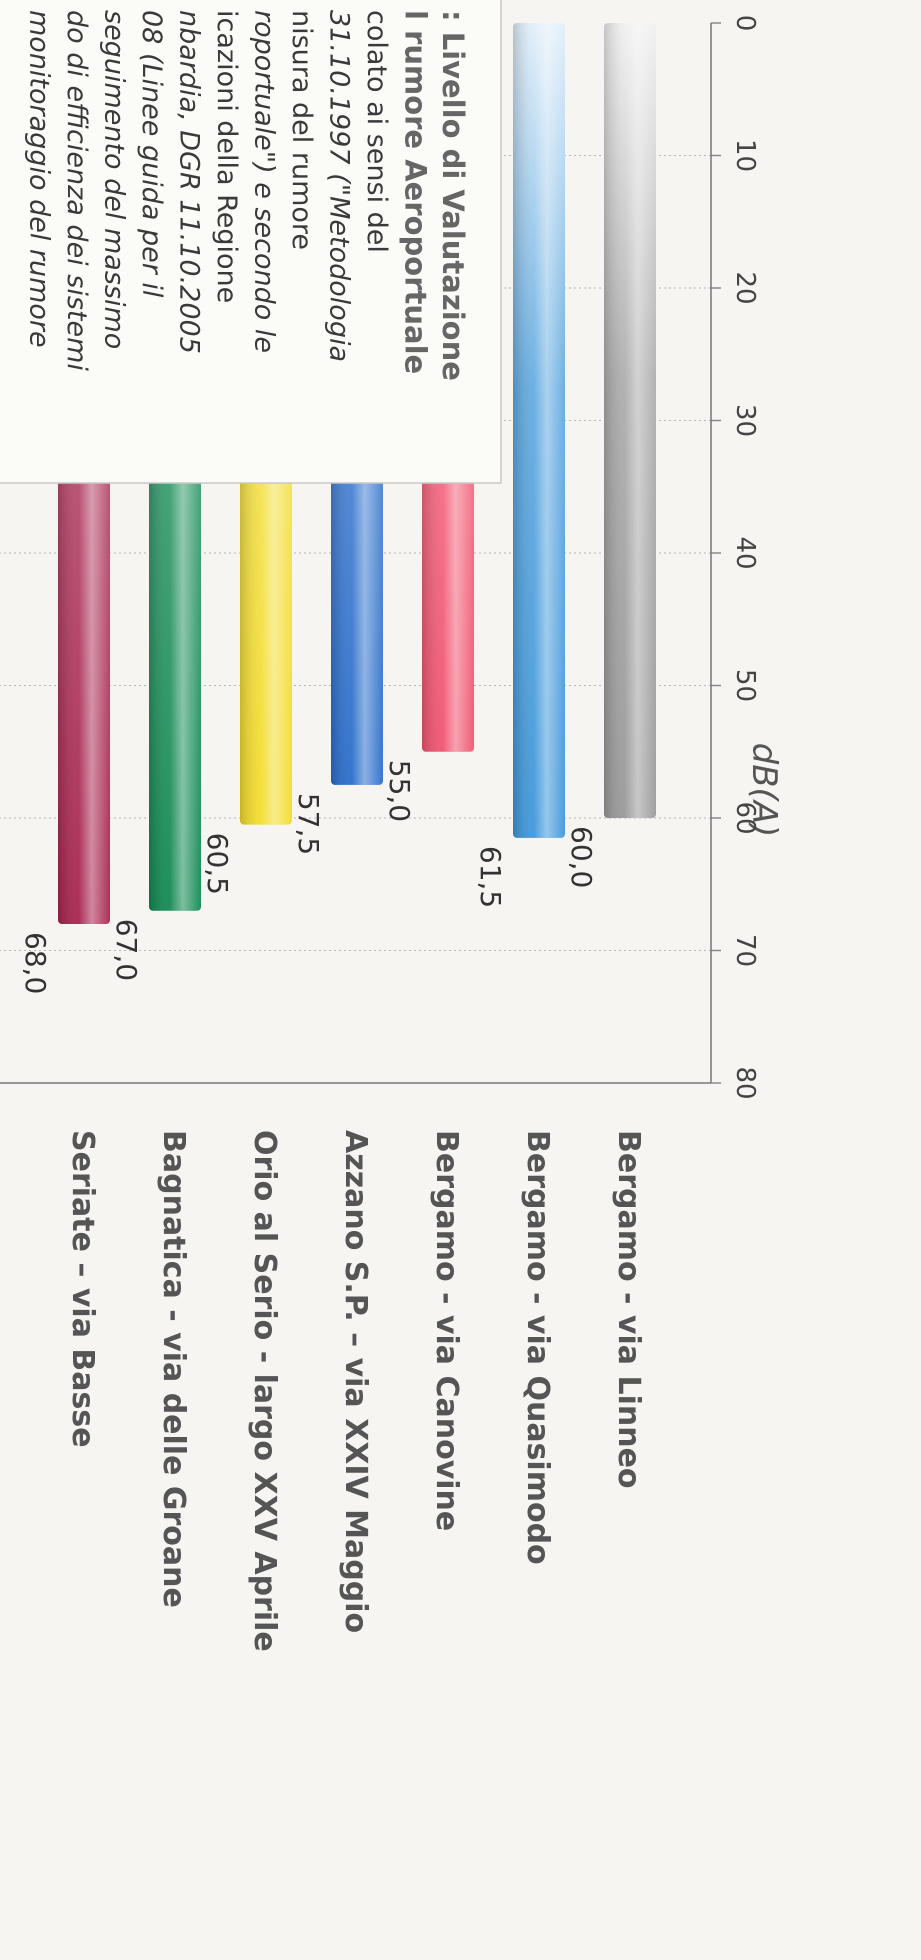 The width and height of the screenshot is (921, 1960). I want to click on tick-label: 30, so click(745, 420).